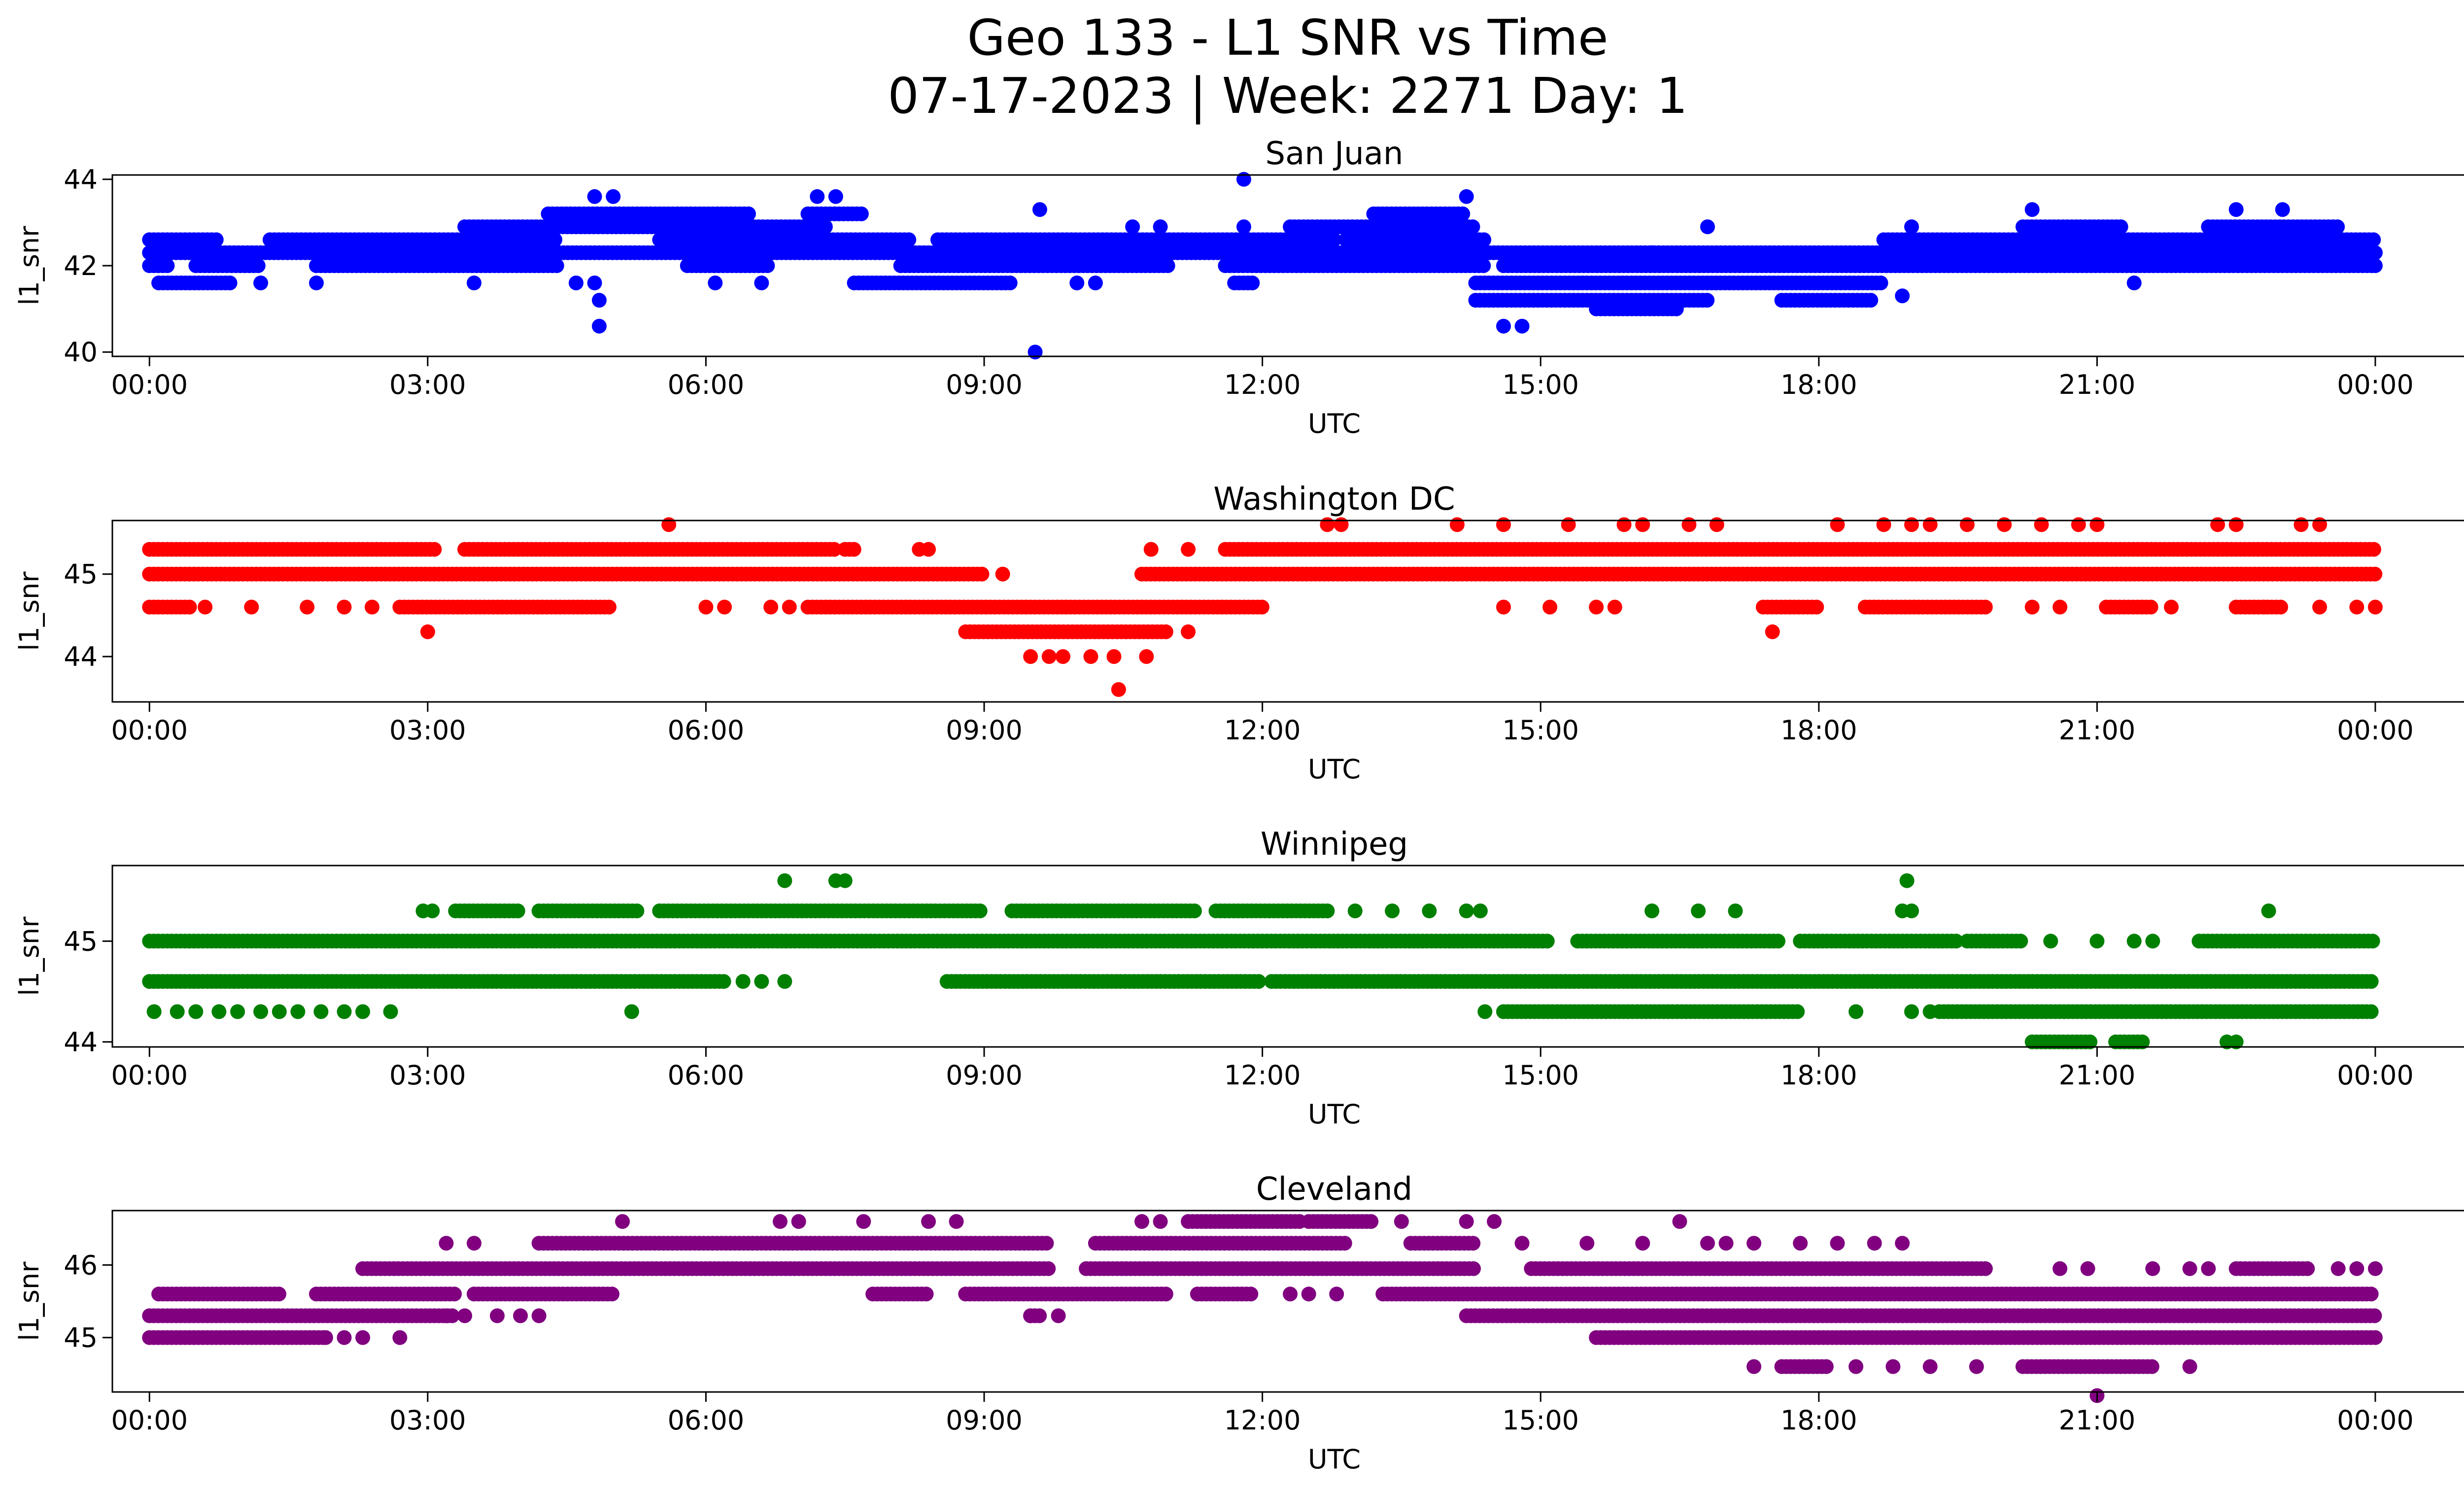 The width and height of the screenshot is (2464, 1495). I want to click on subplot-title: San Juan, so click(1334, 154).